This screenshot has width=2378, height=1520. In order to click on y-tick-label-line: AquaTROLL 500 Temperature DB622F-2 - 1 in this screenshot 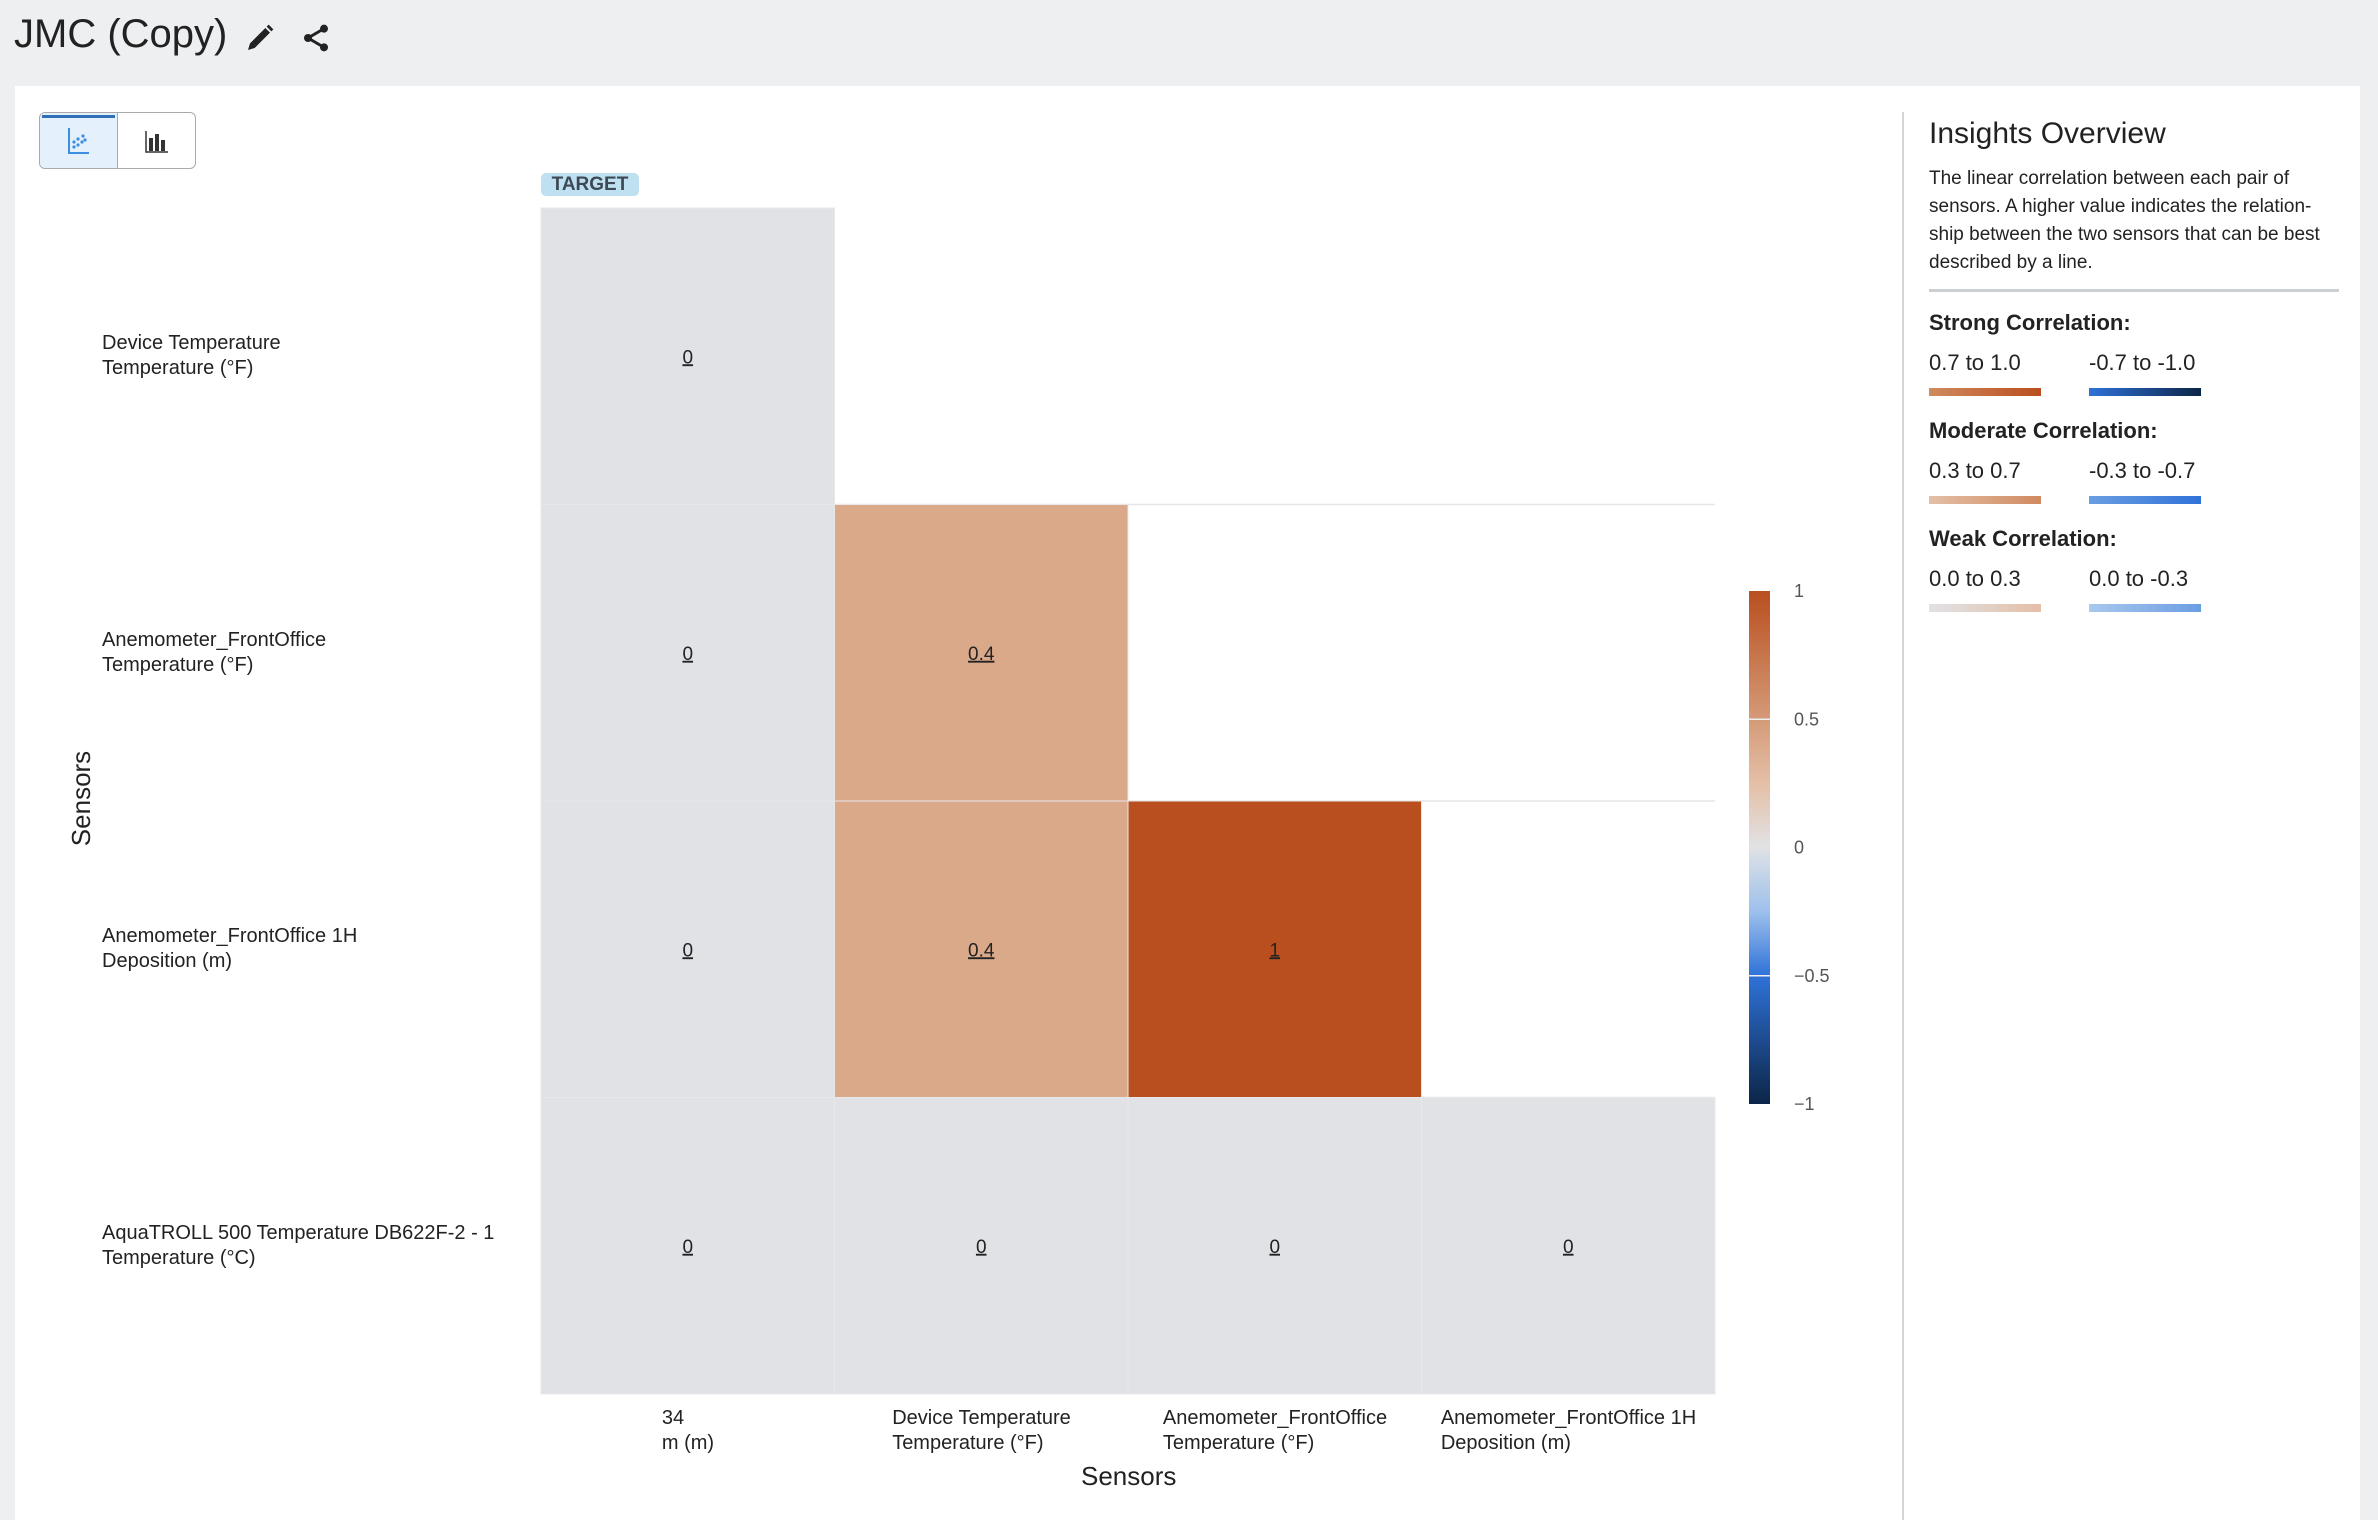, I will do `click(298, 1232)`.